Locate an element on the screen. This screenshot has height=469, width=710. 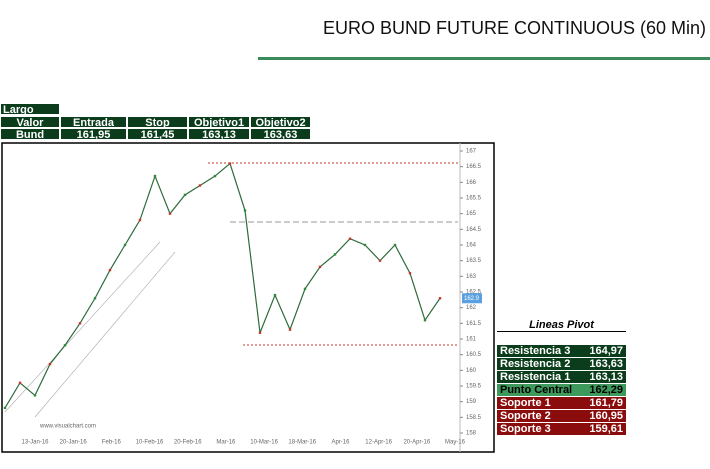
y-tick-label: 163.5 is located at coordinates (474, 261).